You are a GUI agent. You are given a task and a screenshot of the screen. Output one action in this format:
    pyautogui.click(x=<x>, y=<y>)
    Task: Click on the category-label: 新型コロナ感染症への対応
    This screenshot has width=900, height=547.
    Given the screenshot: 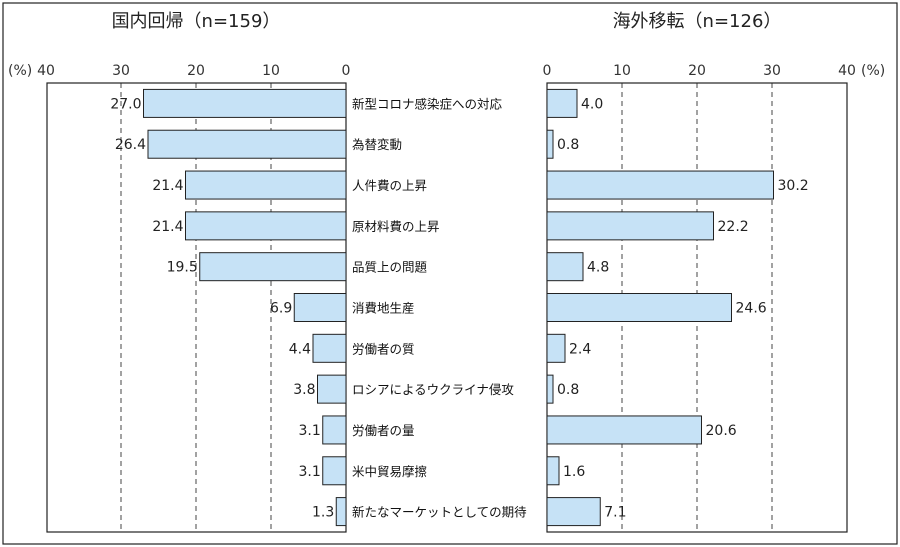 What is the action you would take?
    pyautogui.click(x=427, y=103)
    